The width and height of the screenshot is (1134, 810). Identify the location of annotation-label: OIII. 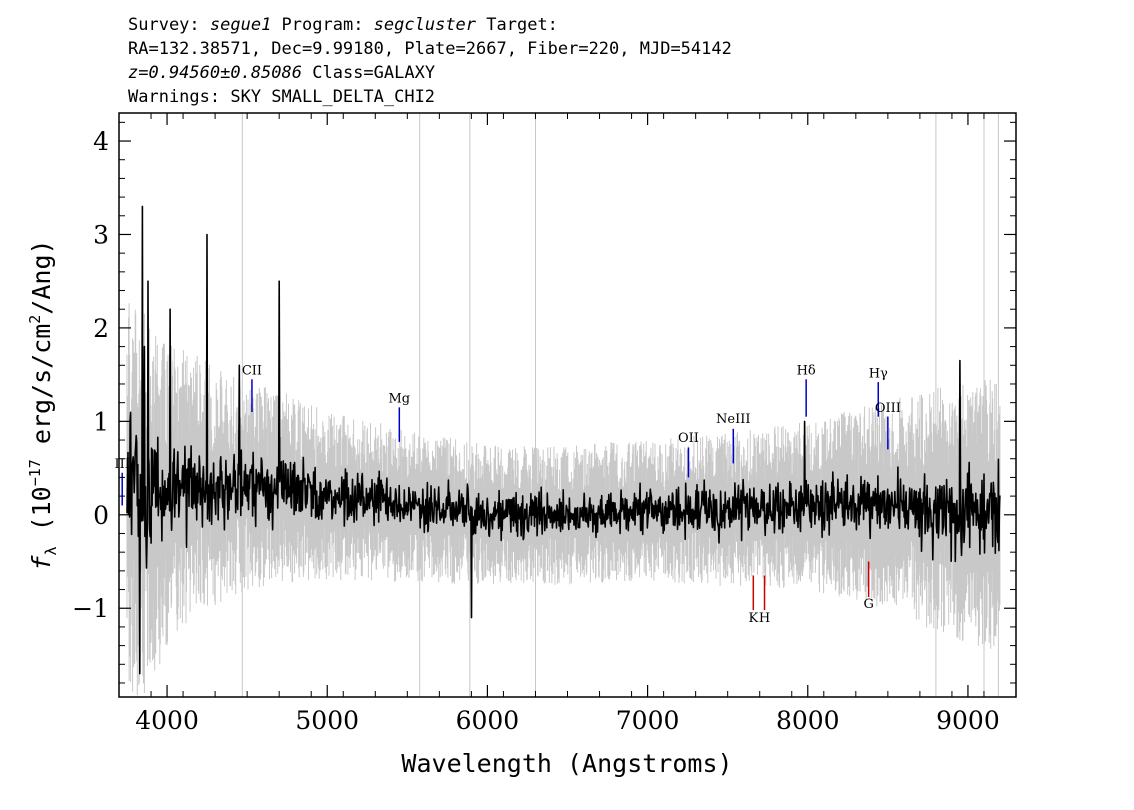
(888, 408).